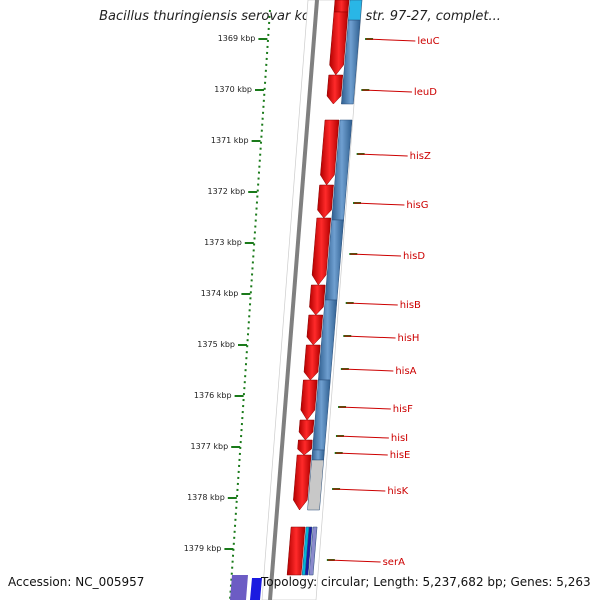 This screenshot has width=600, height=600. What do you see at coordinates (223, 242) in the screenshot?
I see `ruler-tick-label: 1373 kbp` at bounding box center [223, 242].